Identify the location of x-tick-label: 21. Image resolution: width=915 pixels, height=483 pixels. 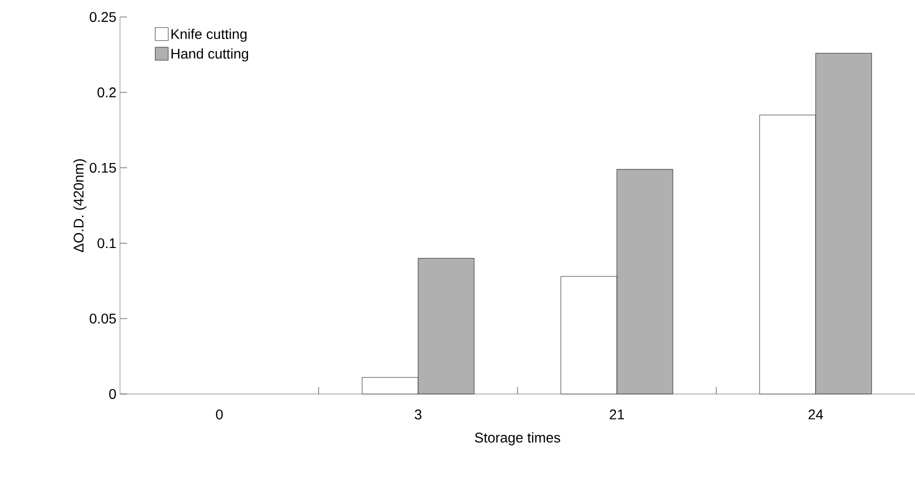
(617, 415).